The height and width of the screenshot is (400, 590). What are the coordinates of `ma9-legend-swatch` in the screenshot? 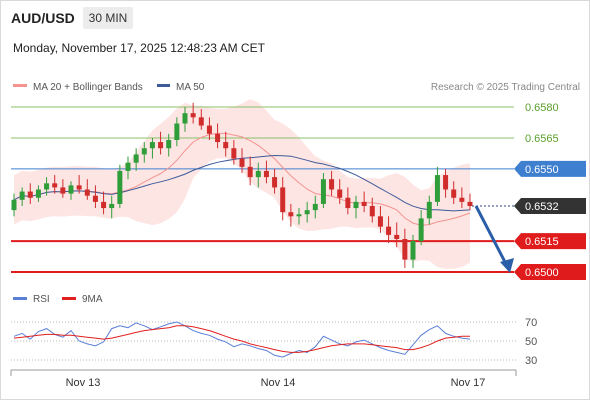 It's located at (69, 298).